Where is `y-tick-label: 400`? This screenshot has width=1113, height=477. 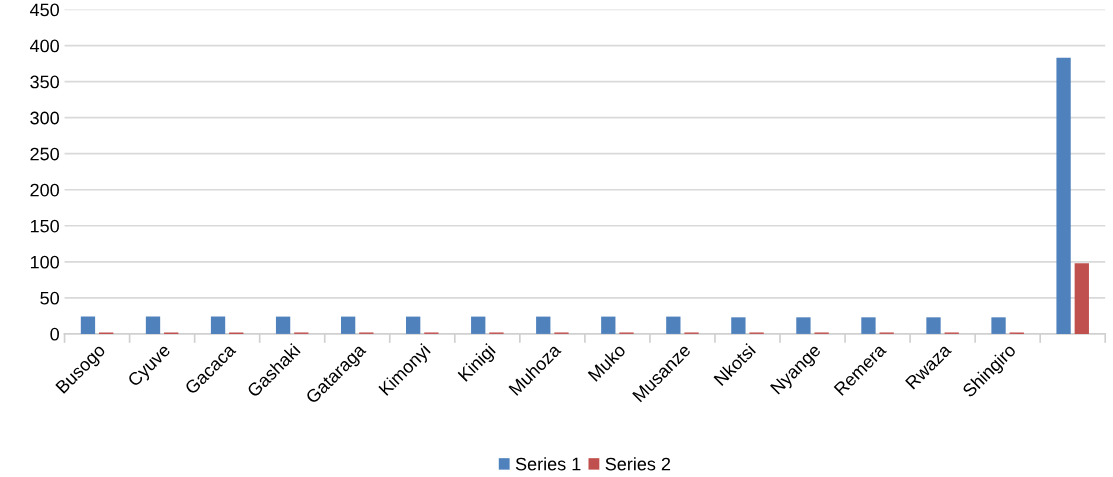
y-tick-label: 400 is located at coordinates (44, 46).